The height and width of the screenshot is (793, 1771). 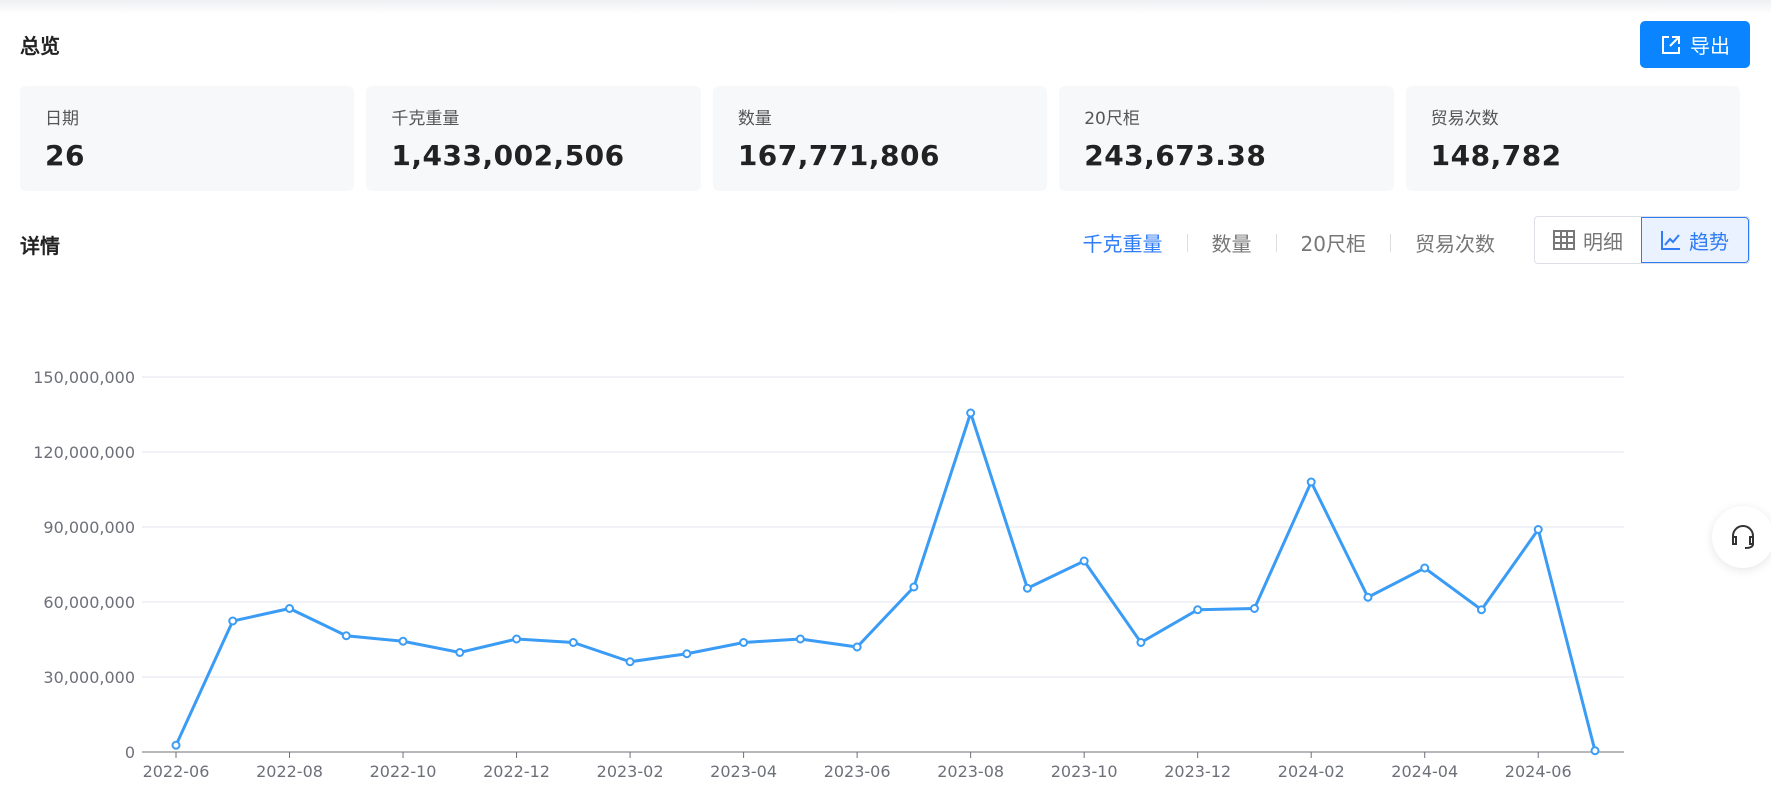 I want to click on x-tick-label: 2023-02, so click(x=630, y=771).